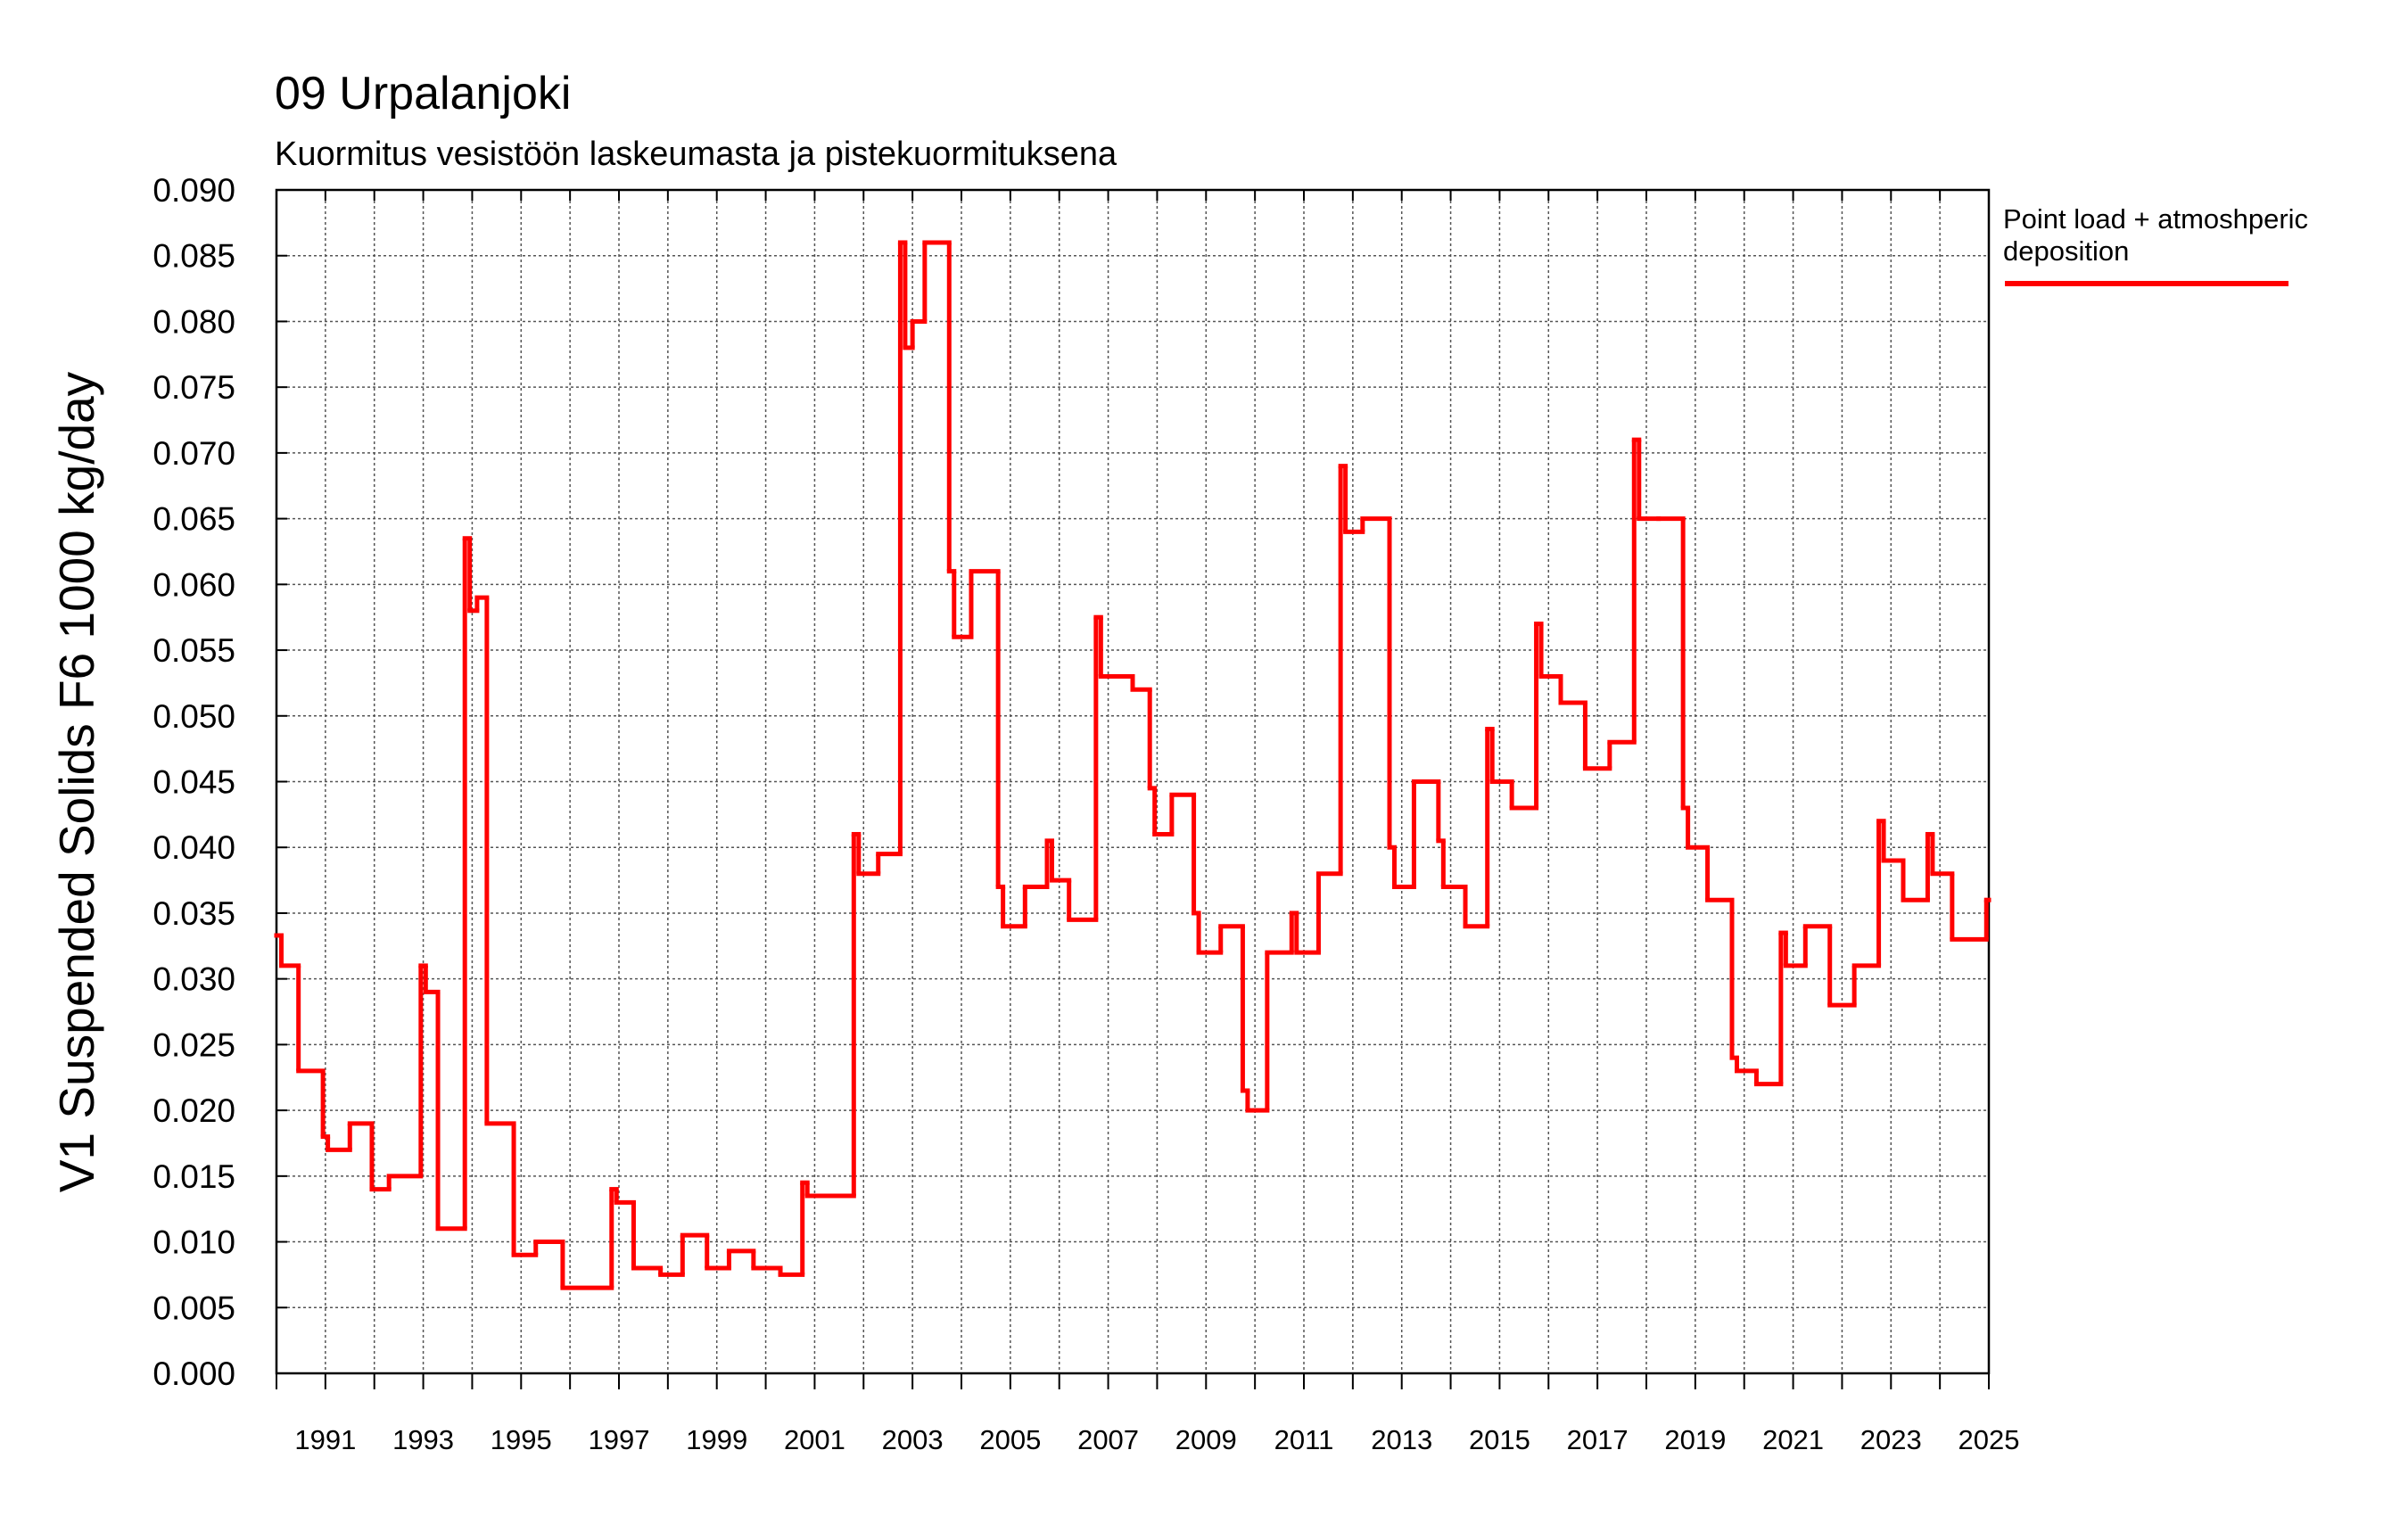 This screenshot has width=2408, height=1516. Describe the element at coordinates (194, 650) in the screenshot. I see `y-tick-label: 0.055` at that location.